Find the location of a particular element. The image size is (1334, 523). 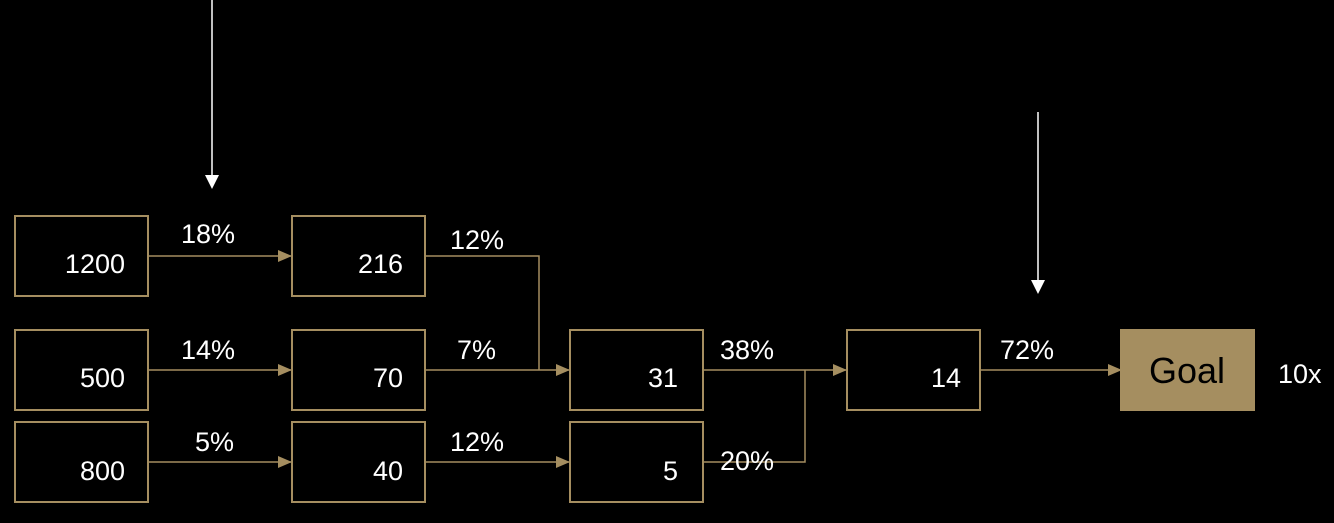

node-value-216: 216 is located at coordinates (380, 264).